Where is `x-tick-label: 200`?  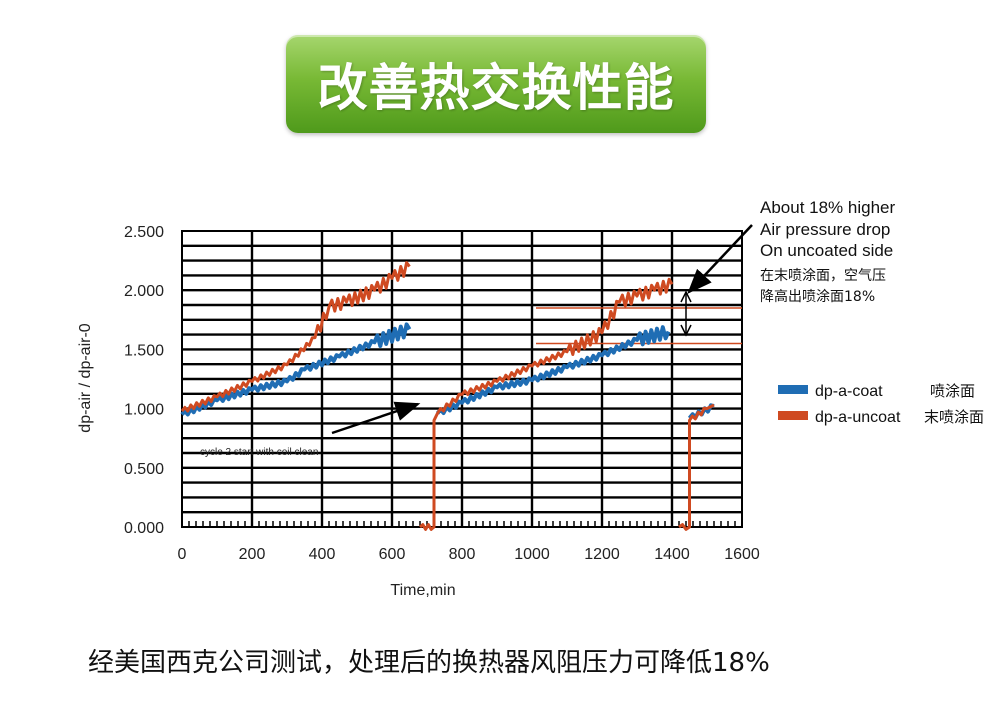 x-tick-label: 200 is located at coordinates (252, 554).